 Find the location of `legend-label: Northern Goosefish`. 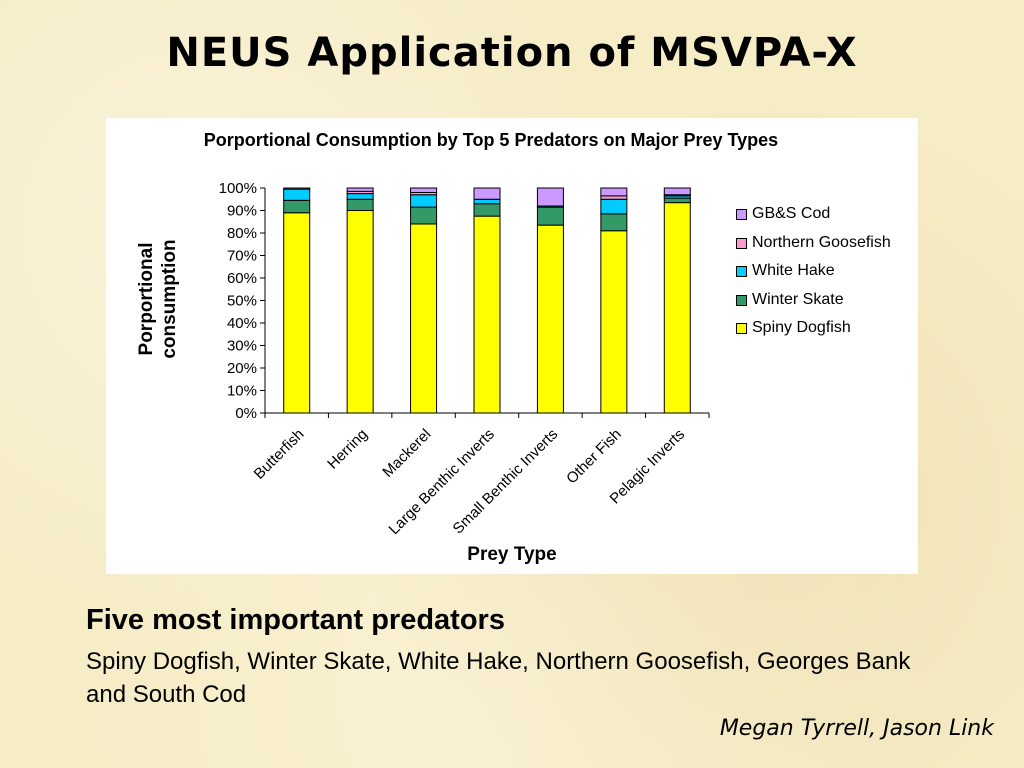

legend-label: Northern Goosefish is located at coordinates (821, 242).